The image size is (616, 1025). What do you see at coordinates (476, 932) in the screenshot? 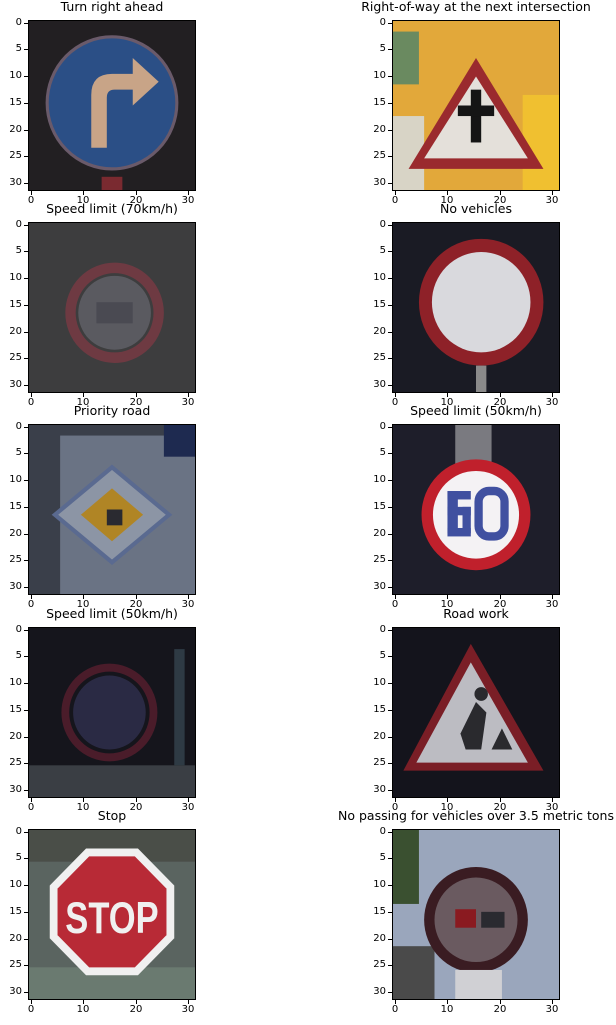
I see `no-passing-trucks-sign-icon` at bounding box center [476, 932].